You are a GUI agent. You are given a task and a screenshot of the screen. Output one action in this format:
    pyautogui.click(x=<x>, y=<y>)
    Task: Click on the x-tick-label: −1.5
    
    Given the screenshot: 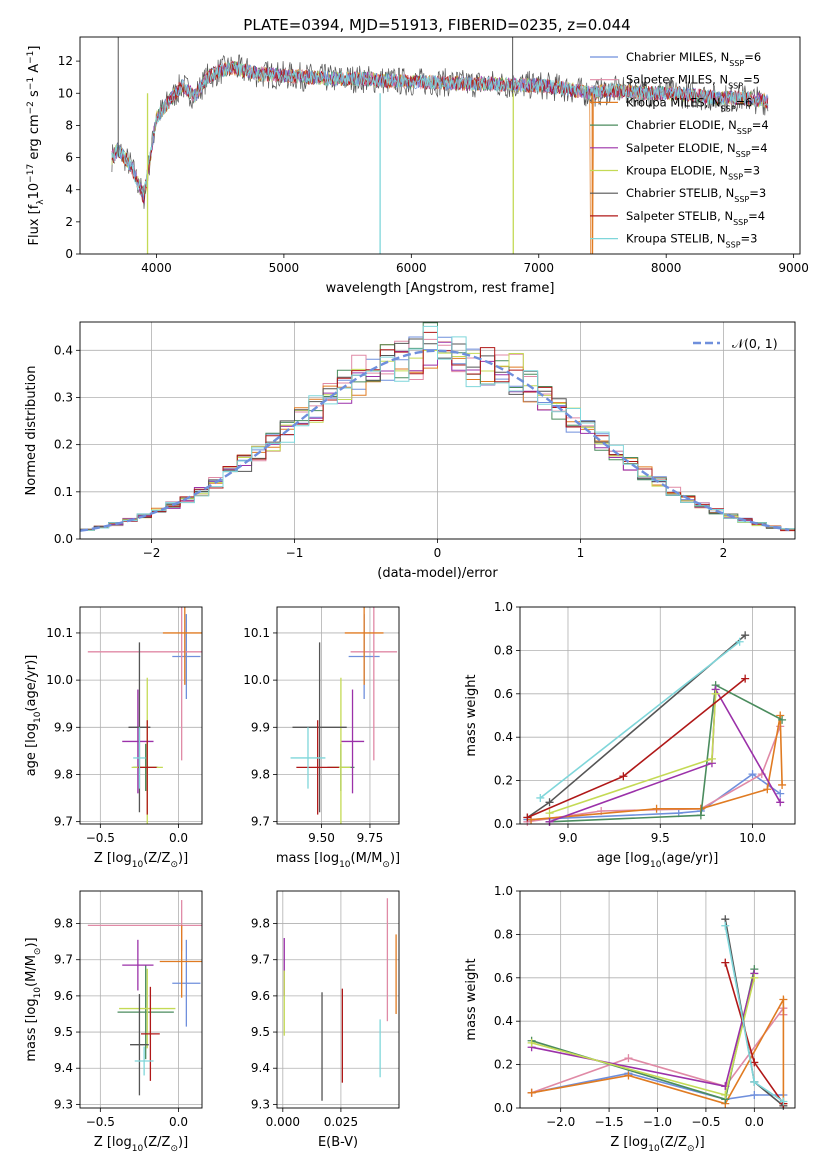 What is the action you would take?
    pyautogui.click(x=609, y=1122)
    